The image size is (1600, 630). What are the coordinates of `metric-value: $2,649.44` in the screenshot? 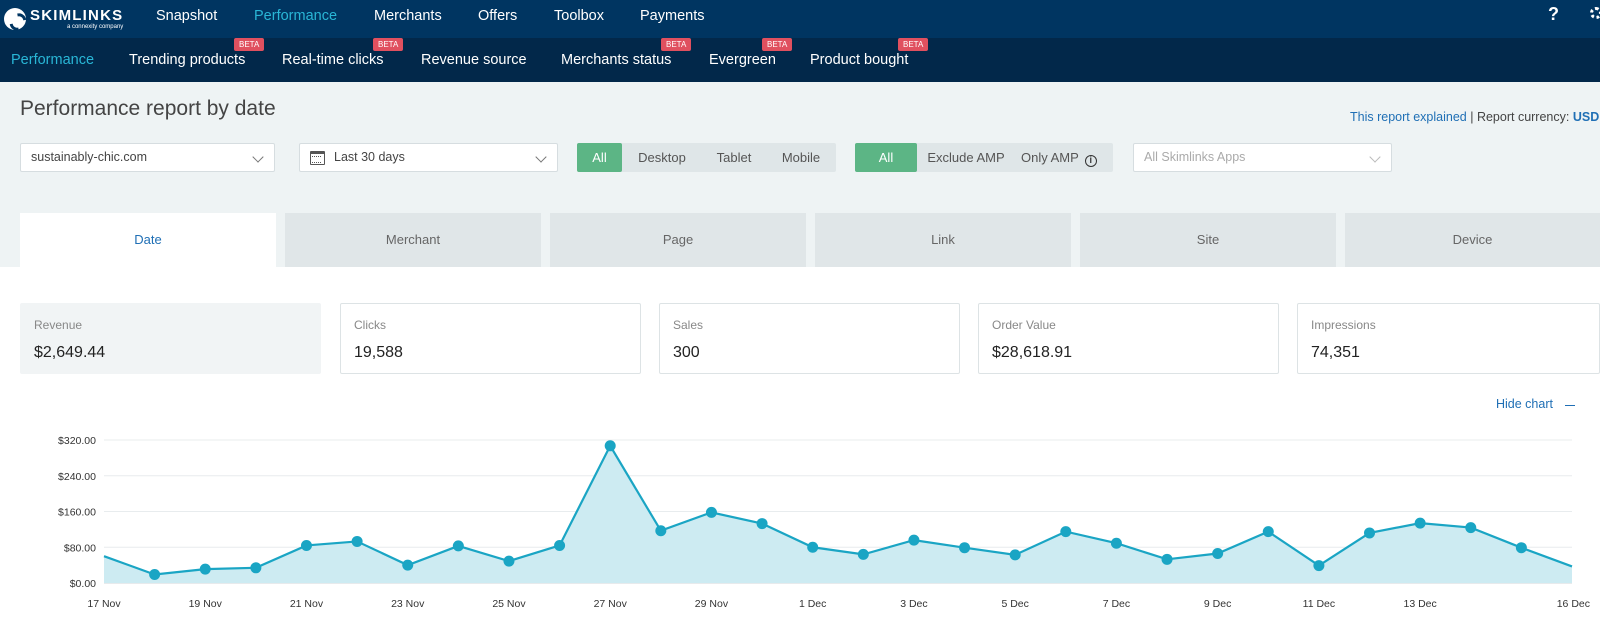 It's located at (70, 352).